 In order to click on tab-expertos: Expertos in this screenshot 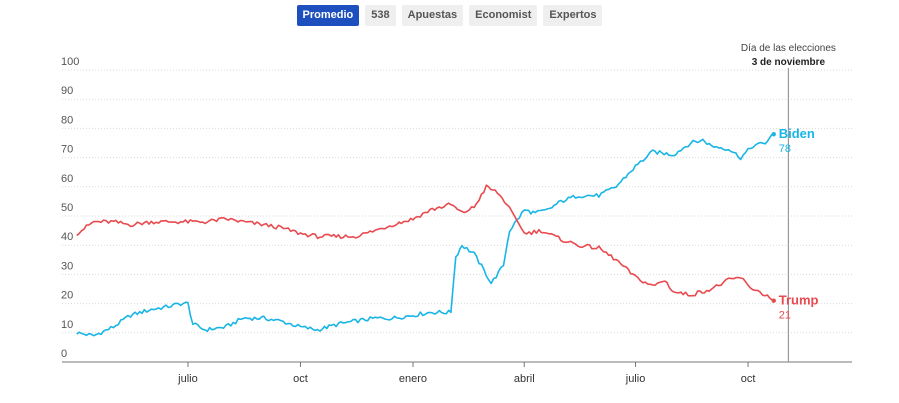, I will do `click(573, 15)`.